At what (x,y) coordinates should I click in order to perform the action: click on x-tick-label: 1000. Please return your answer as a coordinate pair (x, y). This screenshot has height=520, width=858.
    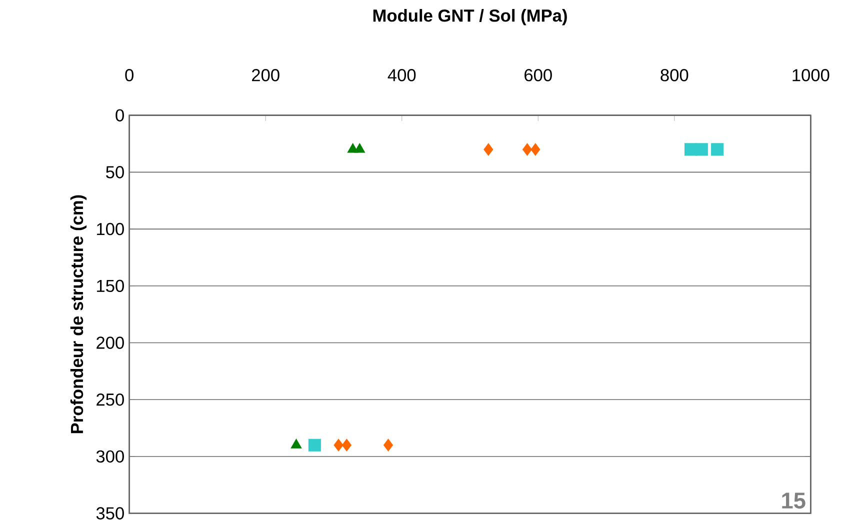
    Looking at the image, I should click on (811, 75).